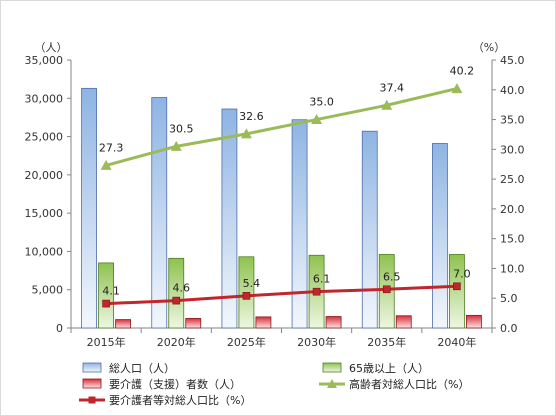 Image resolution: width=556 pixels, height=416 pixels. What do you see at coordinates (512, 149) in the screenshot?
I see `right-tick-label: 30.0` at bounding box center [512, 149].